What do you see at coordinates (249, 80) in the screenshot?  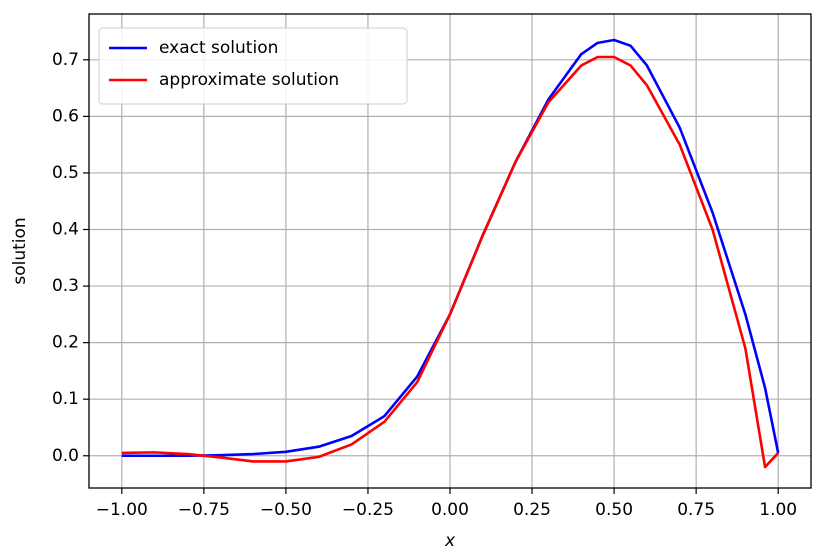 I see `legend-label: approximate solution` at bounding box center [249, 80].